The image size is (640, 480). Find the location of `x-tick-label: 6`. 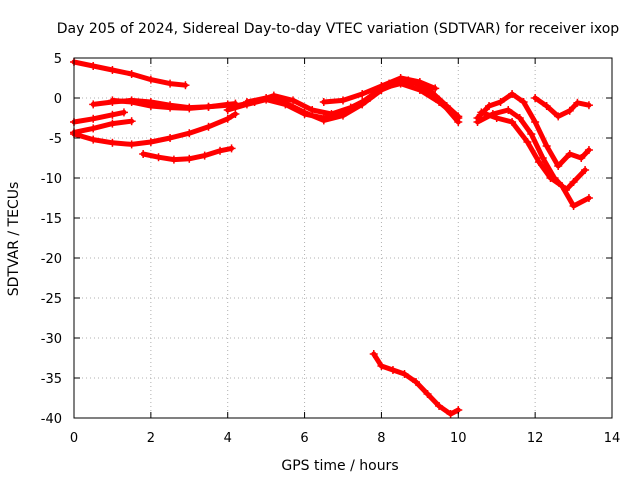

x-tick-label: 6 is located at coordinates (304, 438).